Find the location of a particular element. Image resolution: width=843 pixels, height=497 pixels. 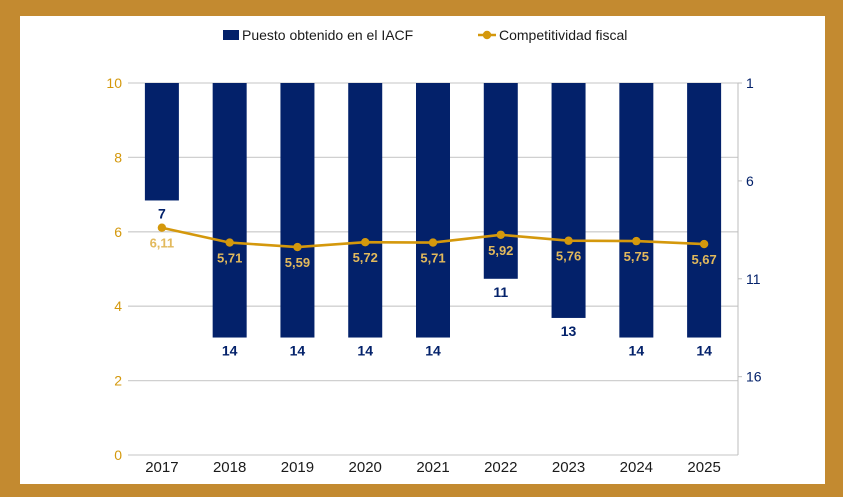

x-axis-label: 2020 is located at coordinates (365, 467).